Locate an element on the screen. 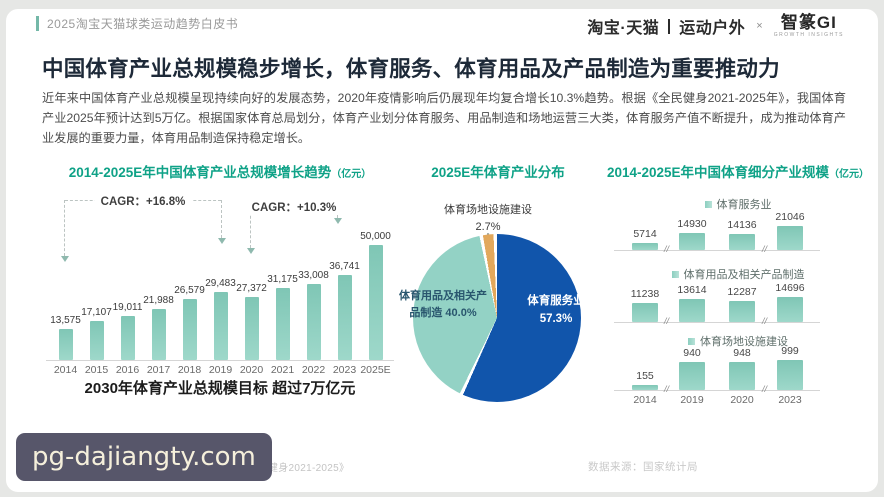  mini-chart: 体育服务业 // // 5714 14930 14136 21046 is located at coordinates (738, 236).